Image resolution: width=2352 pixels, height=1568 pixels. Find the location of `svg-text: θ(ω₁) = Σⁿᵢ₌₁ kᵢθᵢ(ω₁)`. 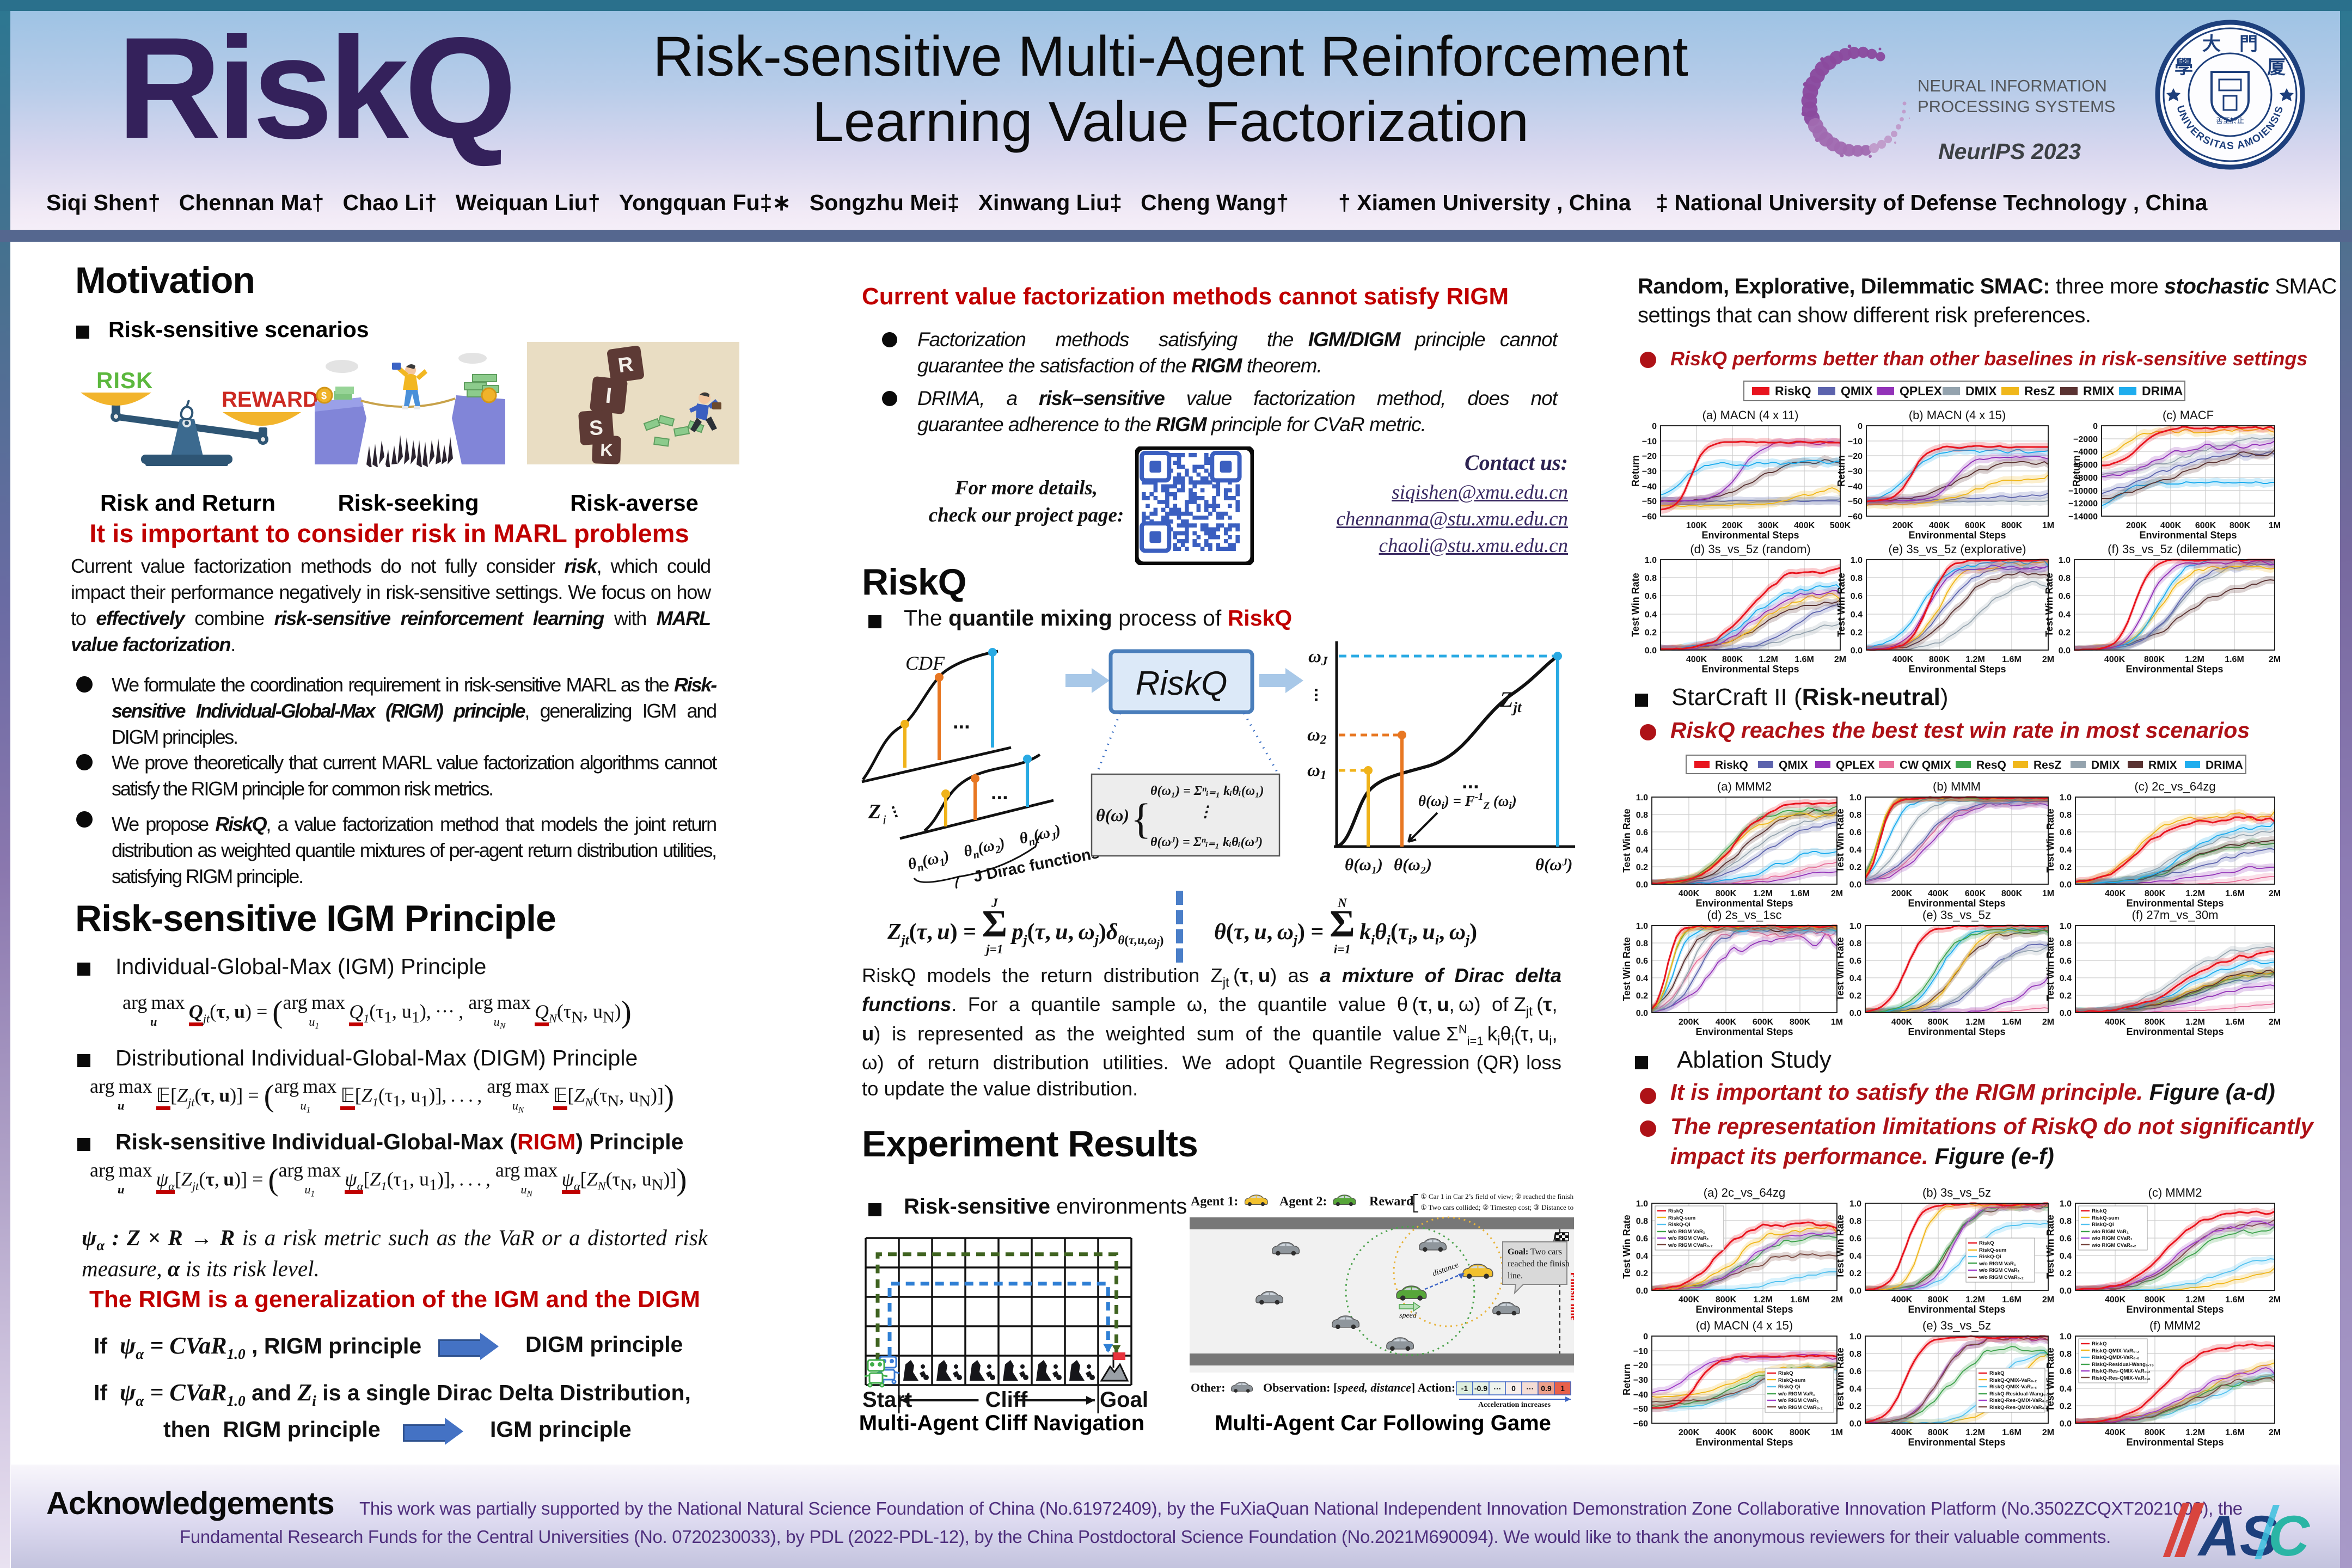

svg-text: θ(ω₁) = Σⁿᵢ₌₁ kᵢθᵢ(ω₁) is located at coordinates (1207, 791).